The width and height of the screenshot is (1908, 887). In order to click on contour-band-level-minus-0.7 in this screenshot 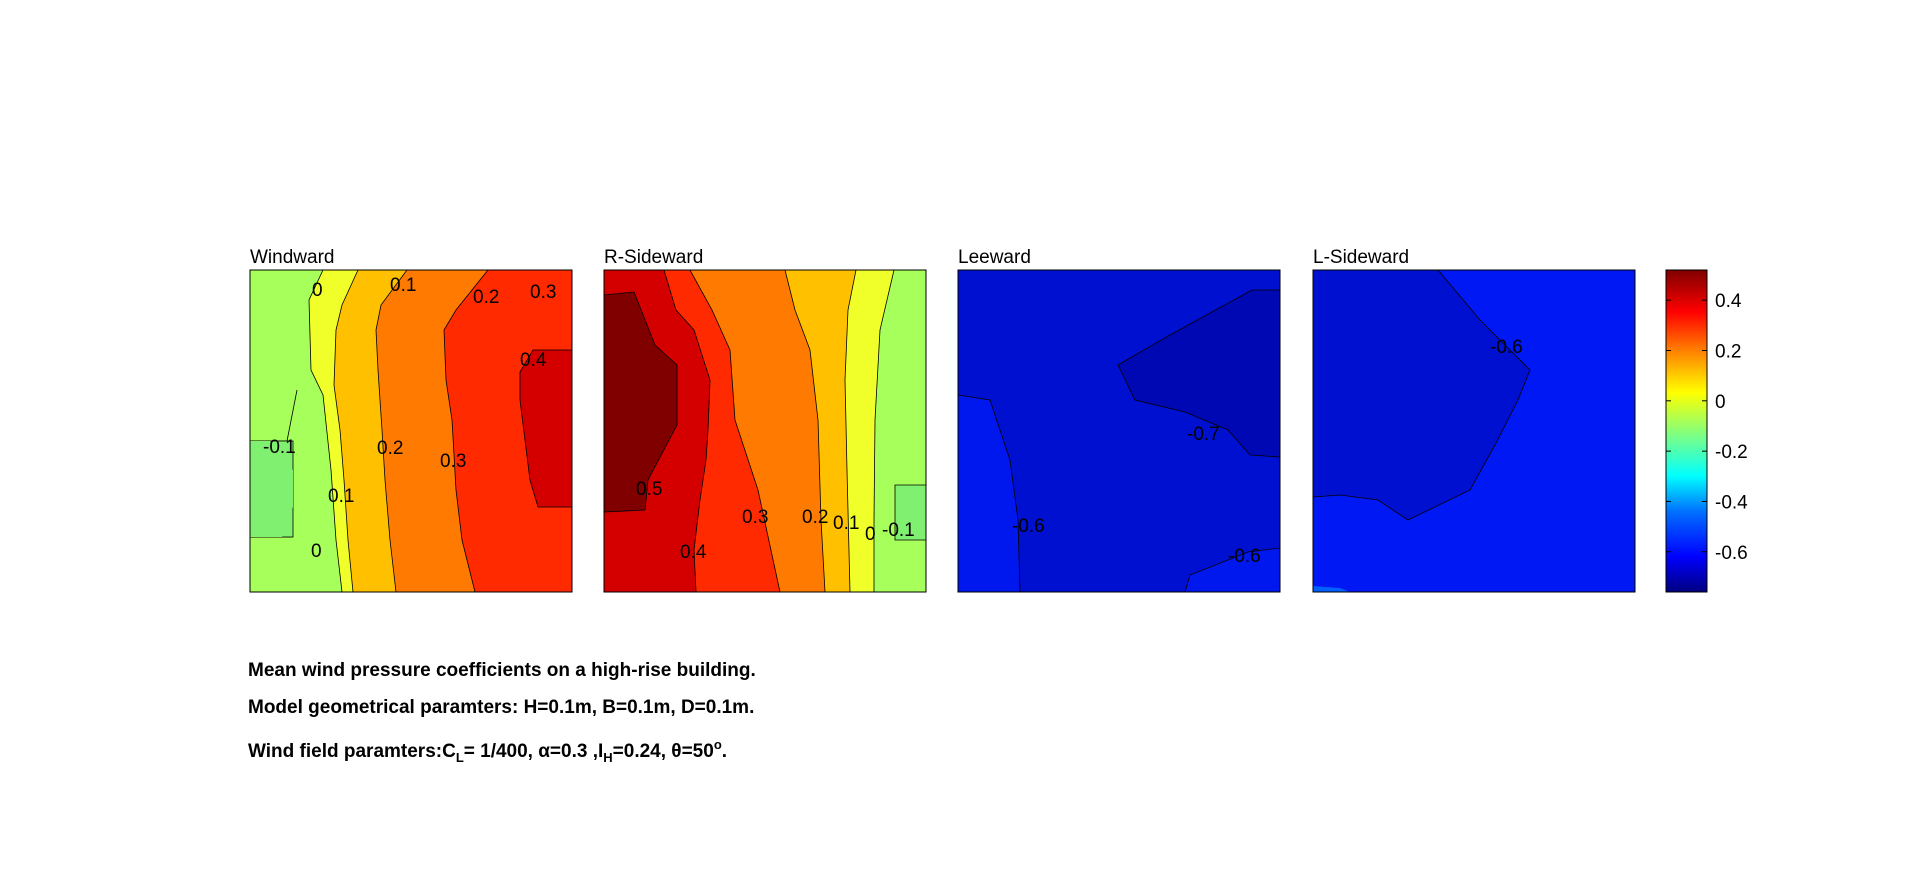, I will do `click(1198, 373)`.